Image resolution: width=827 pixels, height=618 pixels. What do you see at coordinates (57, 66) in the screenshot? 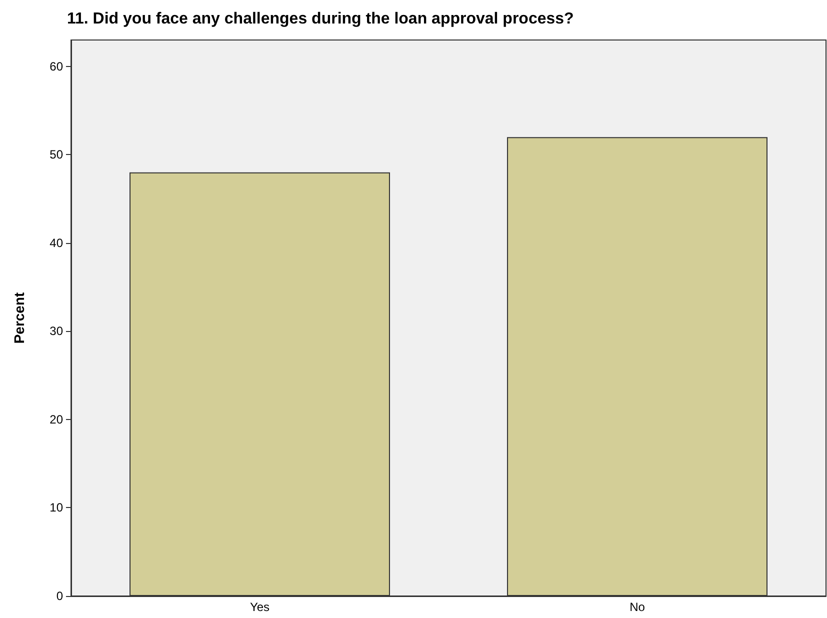
I see `y-tick-label: 60` at bounding box center [57, 66].